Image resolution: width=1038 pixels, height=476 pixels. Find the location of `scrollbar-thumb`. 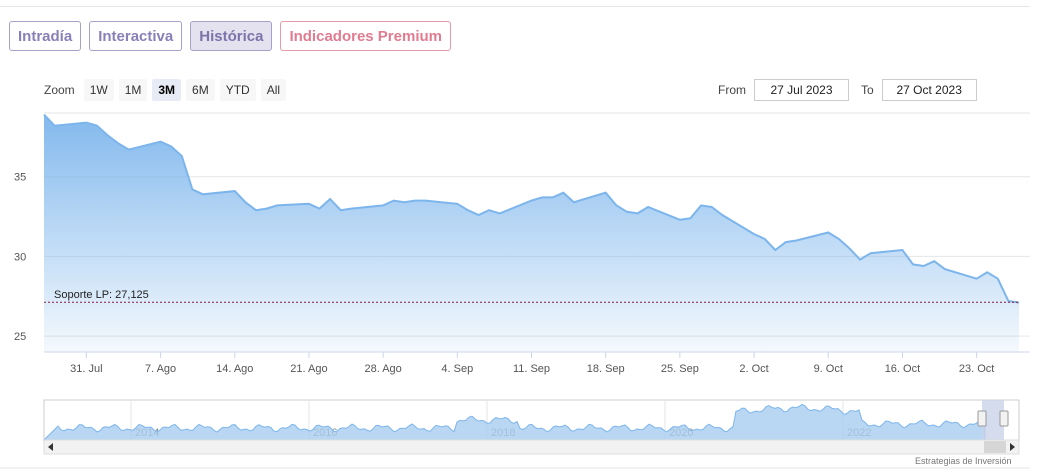

scrollbar-thumb is located at coordinates (995, 447).